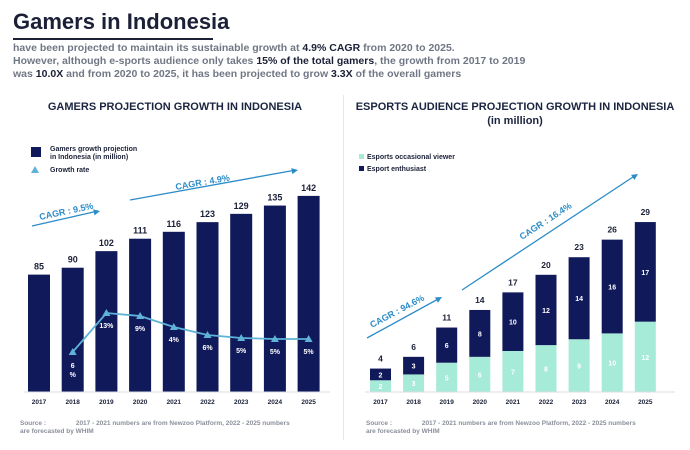  Describe the element at coordinates (73, 375) in the screenshot. I see `growth-rate-label: %` at that location.